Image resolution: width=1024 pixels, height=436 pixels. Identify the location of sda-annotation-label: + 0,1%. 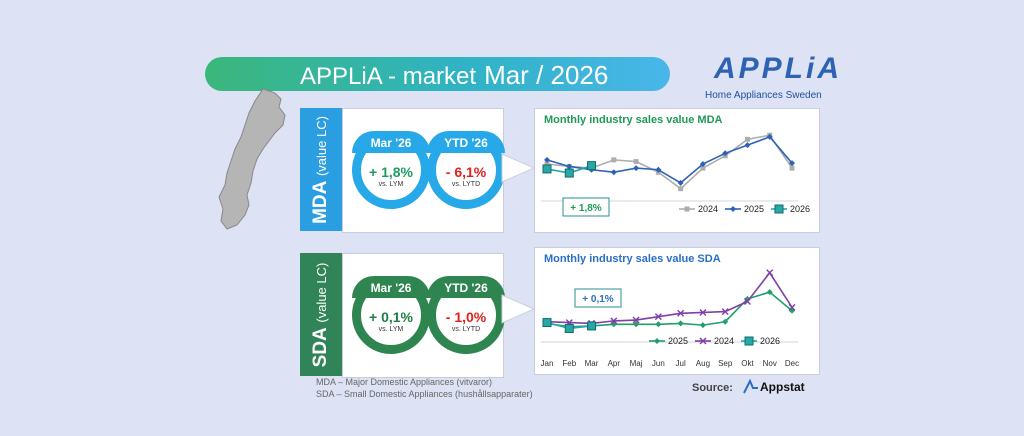
(598, 299).